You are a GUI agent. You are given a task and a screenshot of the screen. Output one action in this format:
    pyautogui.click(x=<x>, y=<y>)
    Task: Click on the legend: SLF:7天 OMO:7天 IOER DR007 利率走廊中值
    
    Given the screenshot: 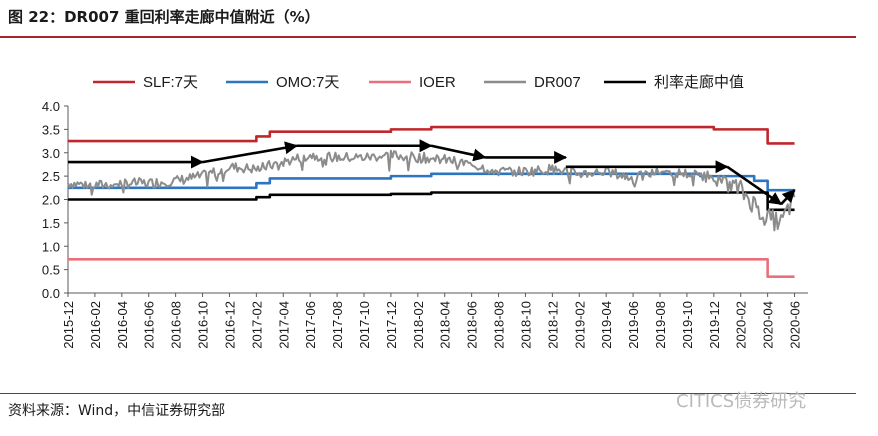 What is the action you would take?
    pyautogui.click(x=418, y=82)
    